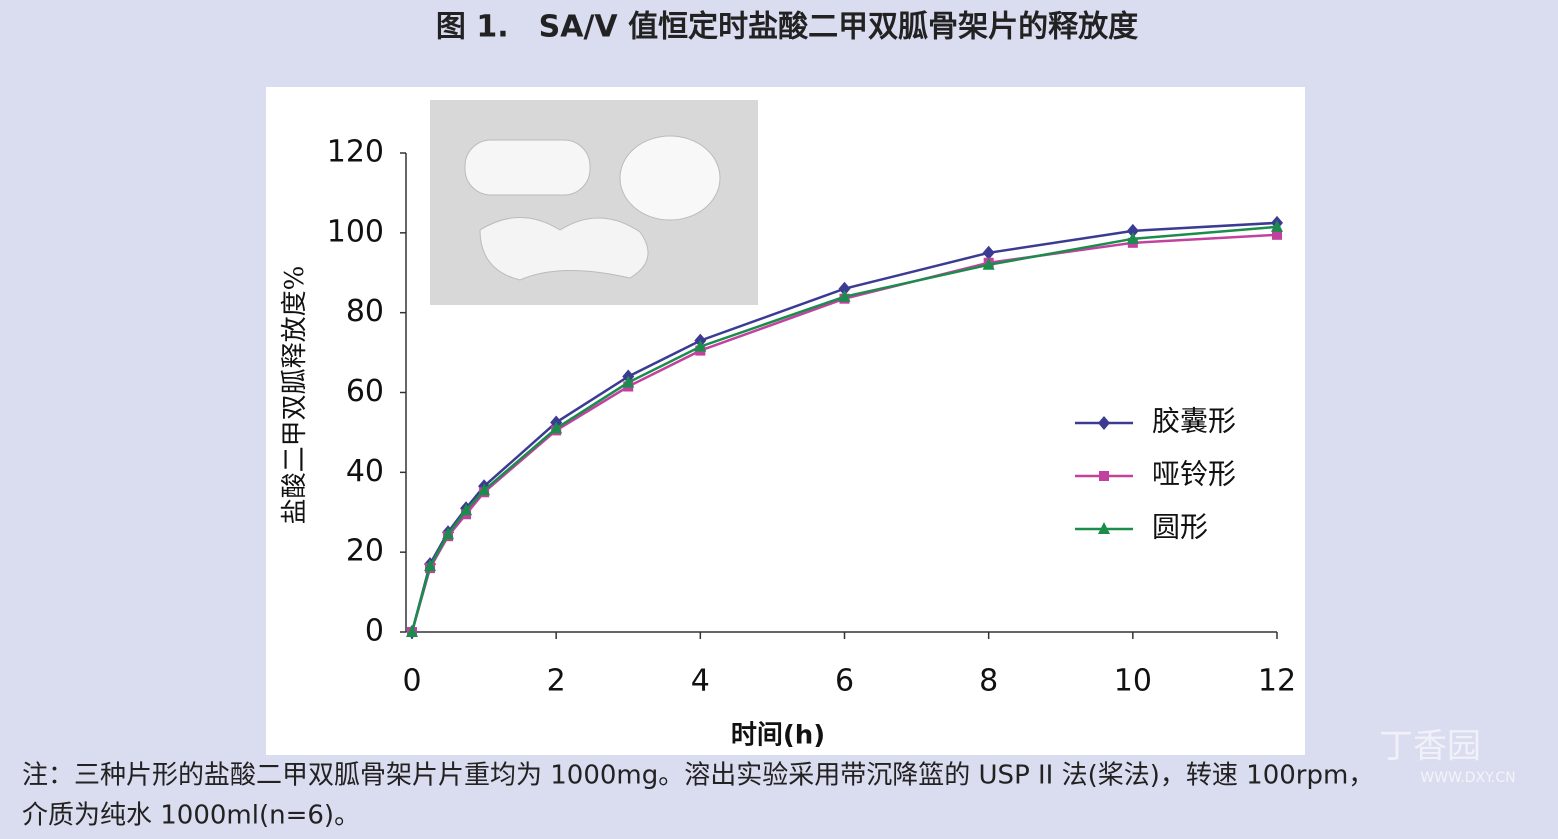 The height and width of the screenshot is (839, 1558). I want to click on x-axis-title: 时间(h), so click(778, 736).